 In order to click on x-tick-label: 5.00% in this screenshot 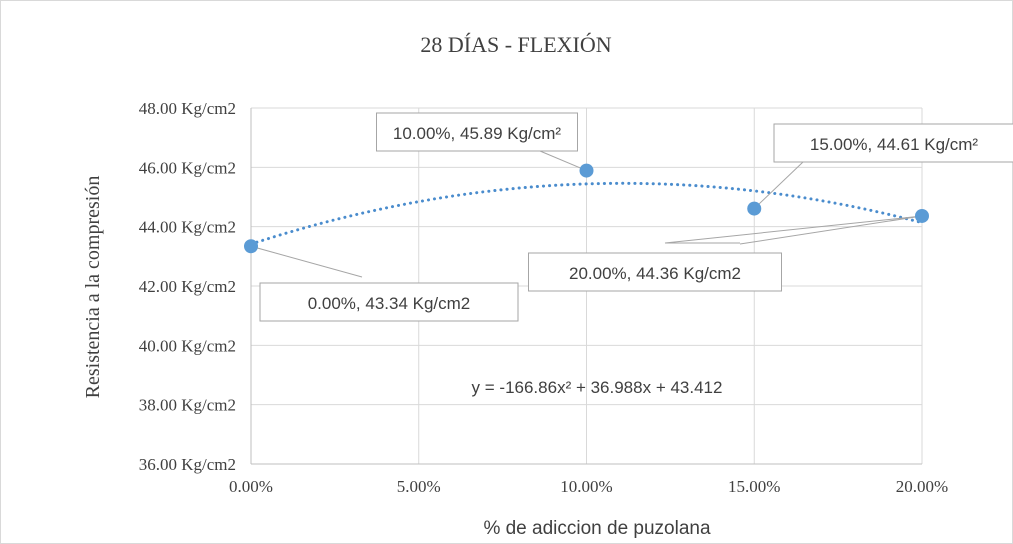, I will do `click(419, 486)`.